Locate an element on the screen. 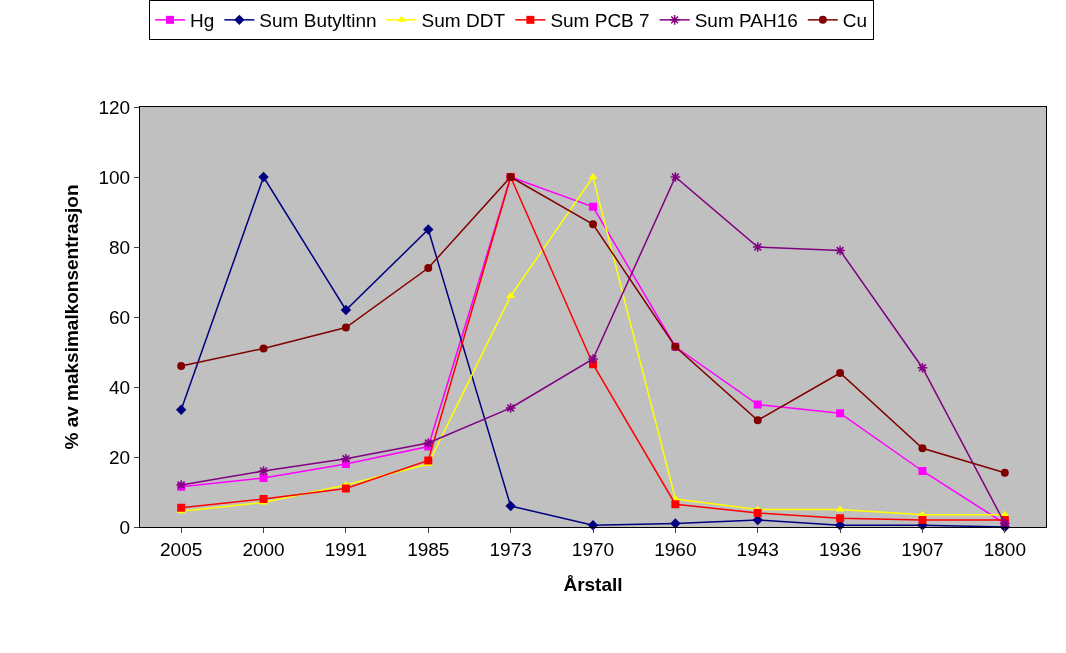  x-tick-label: 2005 is located at coordinates (181, 549).